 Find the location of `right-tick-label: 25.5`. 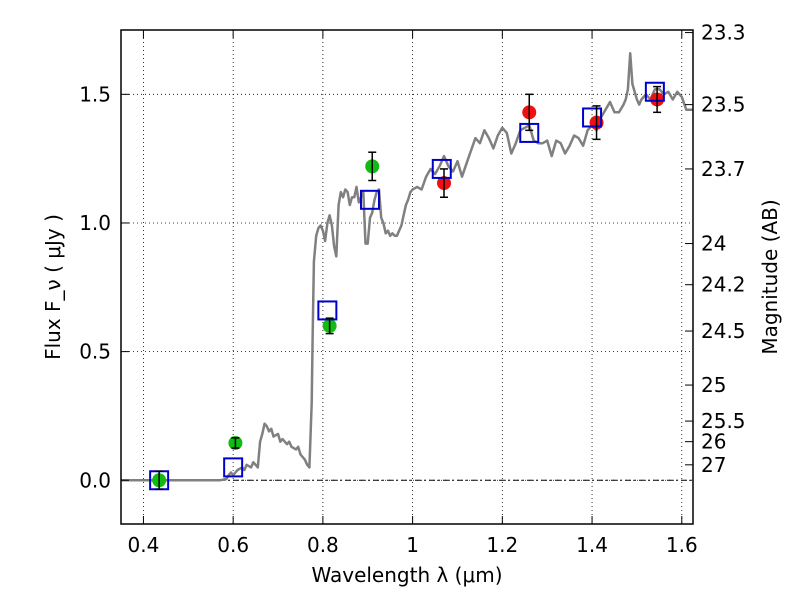

right-tick-label: 25.5 is located at coordinates (723, 421).